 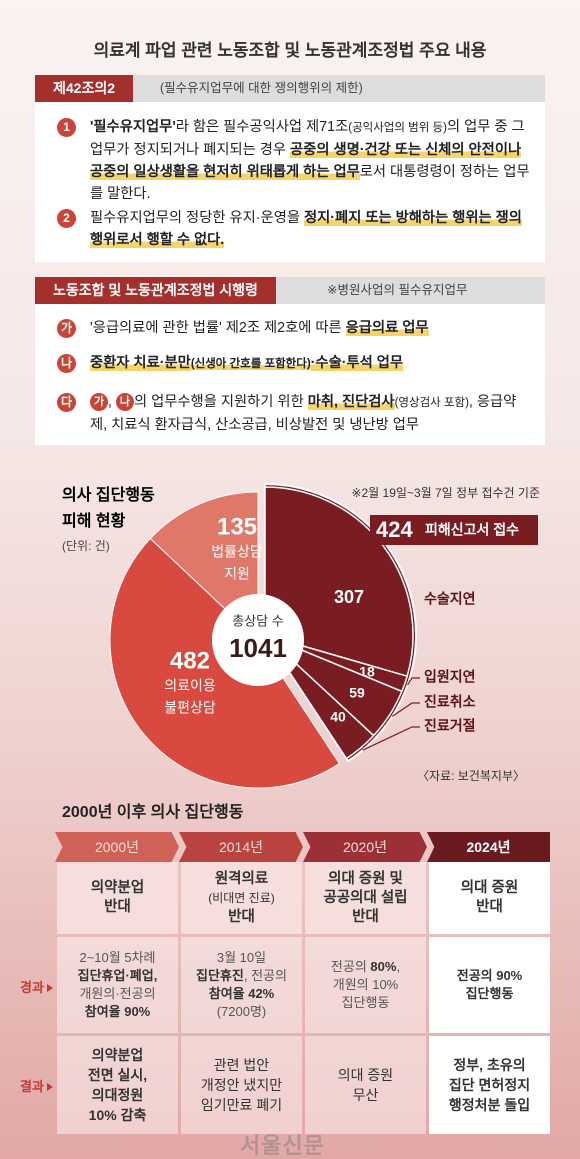 I want to click on total-value: 1041, so click(x=258, y=648).